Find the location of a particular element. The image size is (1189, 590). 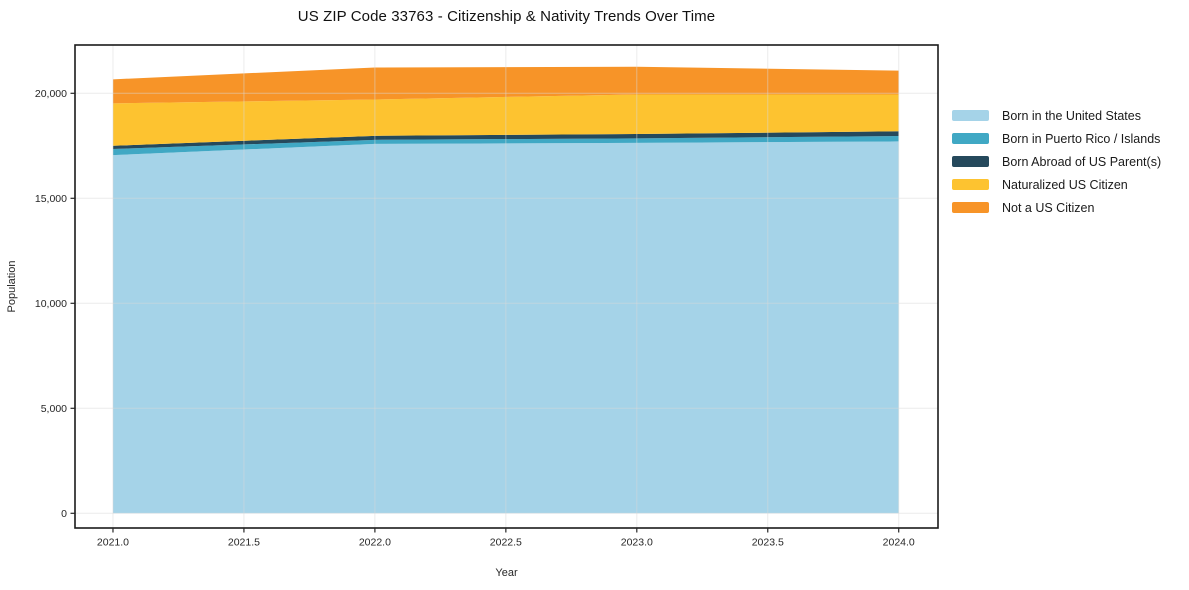

y-axis-label: Population is located at coordinates (12, 287).